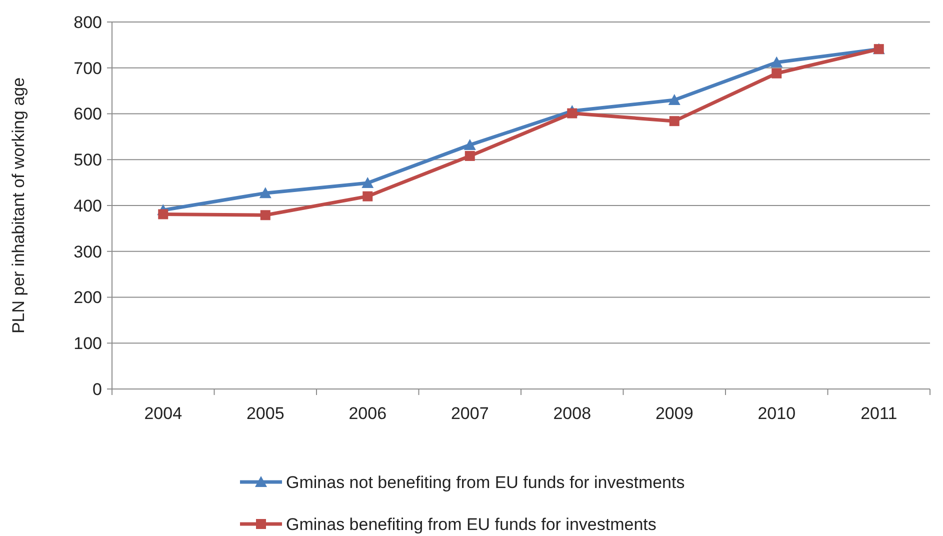  I want to click on y-tick-label: 500, so click(88, 160).